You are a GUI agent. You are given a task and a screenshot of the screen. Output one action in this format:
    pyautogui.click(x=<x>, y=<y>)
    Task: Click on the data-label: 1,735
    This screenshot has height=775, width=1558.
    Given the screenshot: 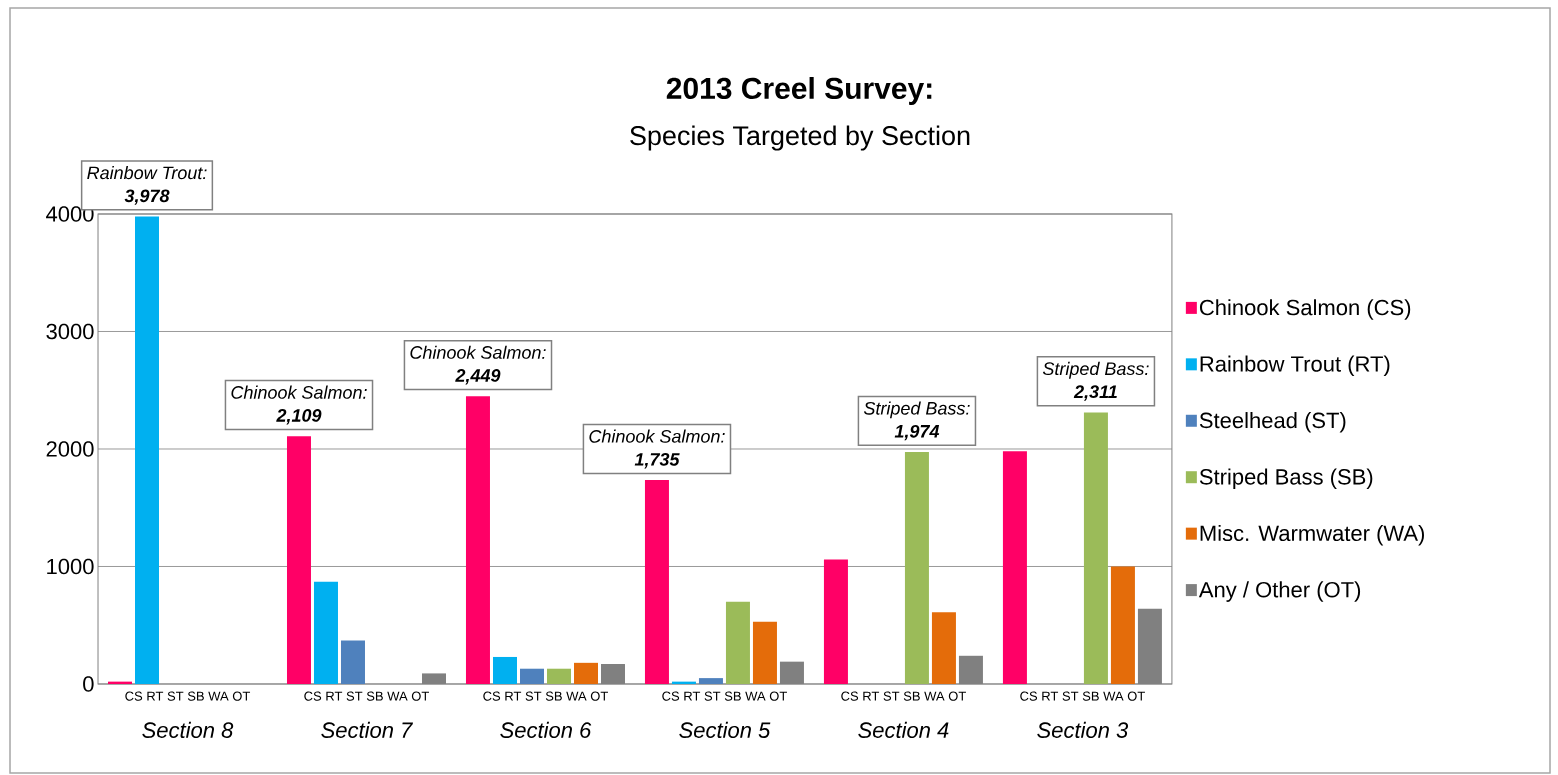 What is the action you would take?
    pyautogui.click(x=657, y=461)
    